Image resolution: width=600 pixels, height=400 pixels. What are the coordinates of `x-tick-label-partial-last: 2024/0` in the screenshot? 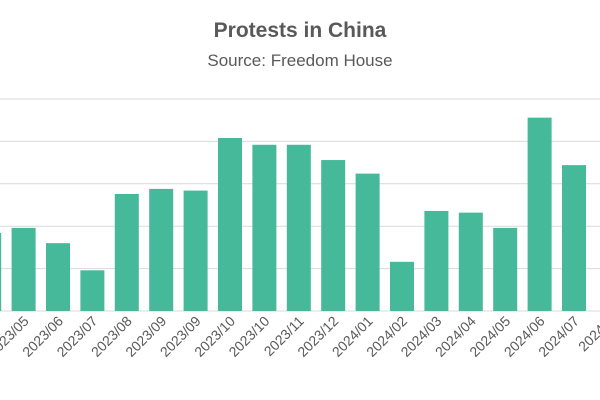 It's located at (587, 334).